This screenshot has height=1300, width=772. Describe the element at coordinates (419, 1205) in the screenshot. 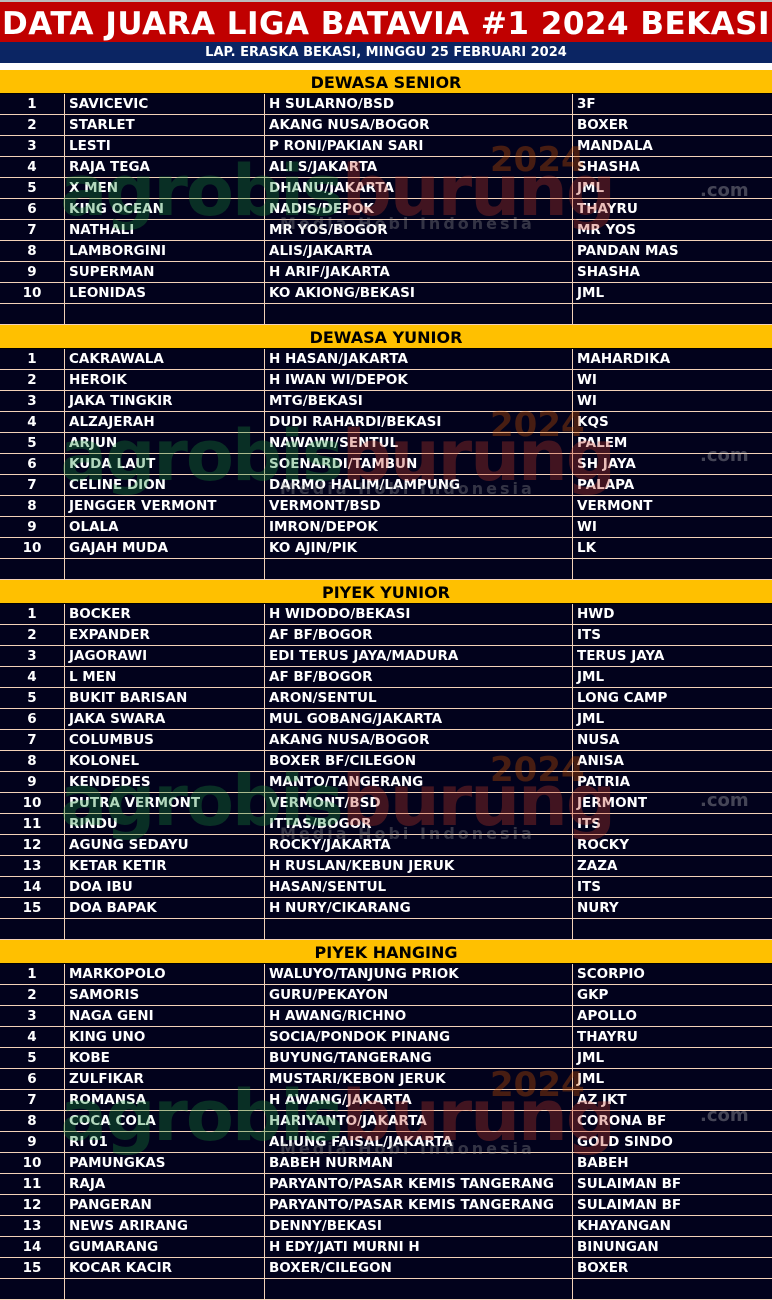

I see `owner-cell: PARYANTO/PASAR KEMIS TANGERANG` at that location.